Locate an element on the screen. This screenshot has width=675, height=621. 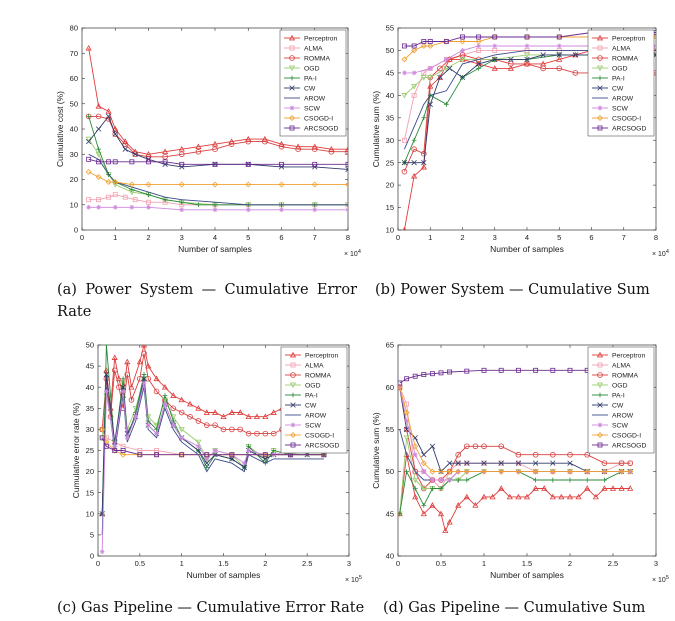
x-tick-label: 0 is located at coordinates (398, 563).